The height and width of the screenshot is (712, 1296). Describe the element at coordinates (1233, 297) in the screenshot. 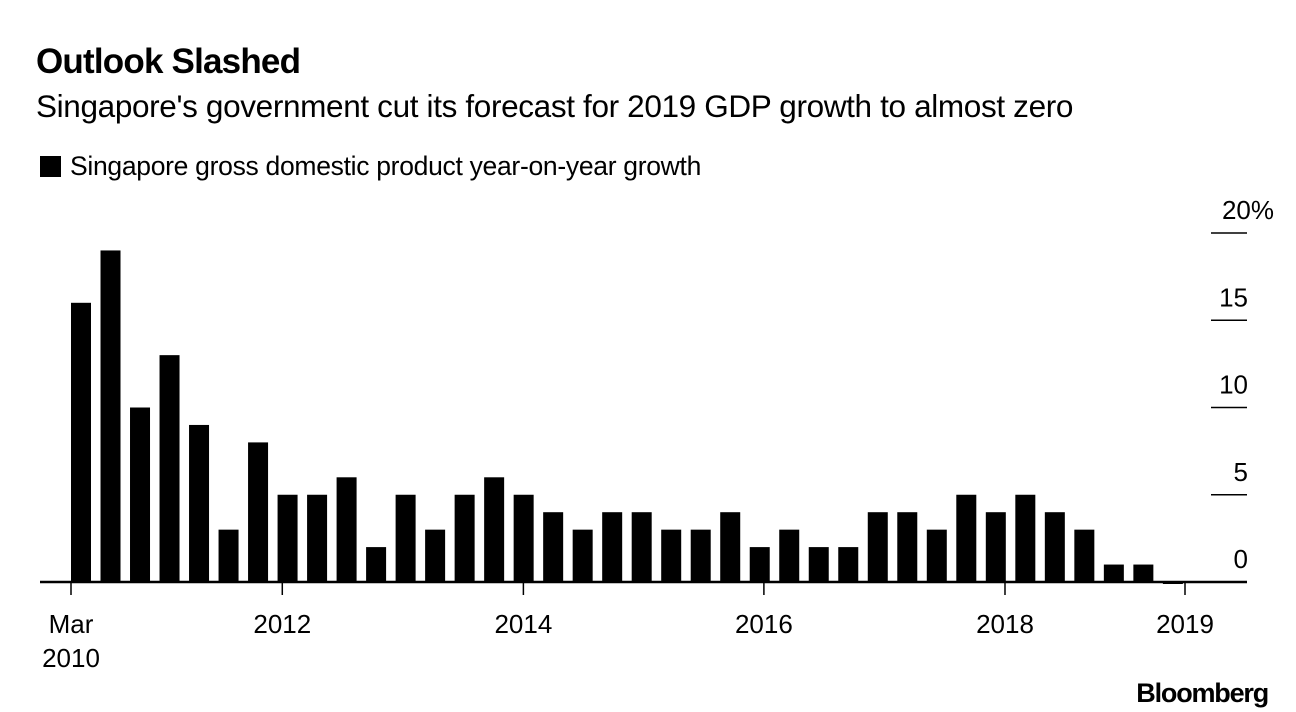

I see `y-tick-label: 15` at that location.